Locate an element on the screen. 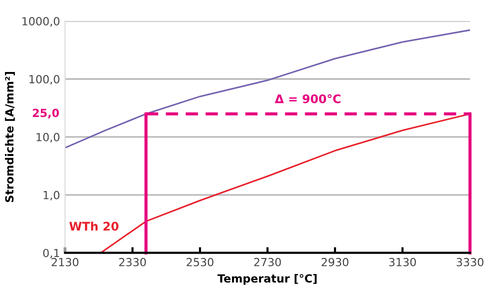 This screenshot has height=301, width=500. x-axis-title: Temperatur [°C] is located at coordinates (267, 279).